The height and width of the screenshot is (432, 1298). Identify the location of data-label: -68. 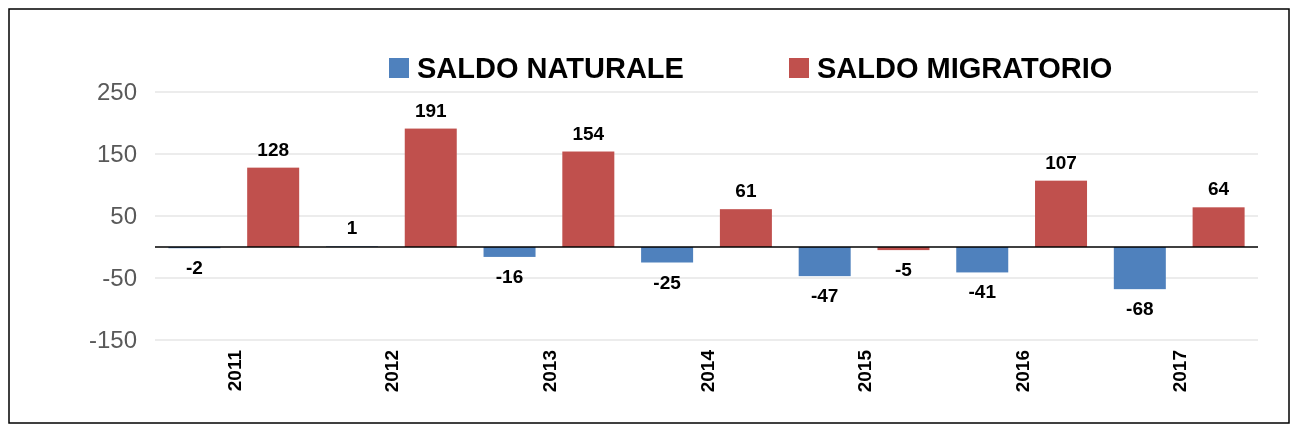
(1140, 309).